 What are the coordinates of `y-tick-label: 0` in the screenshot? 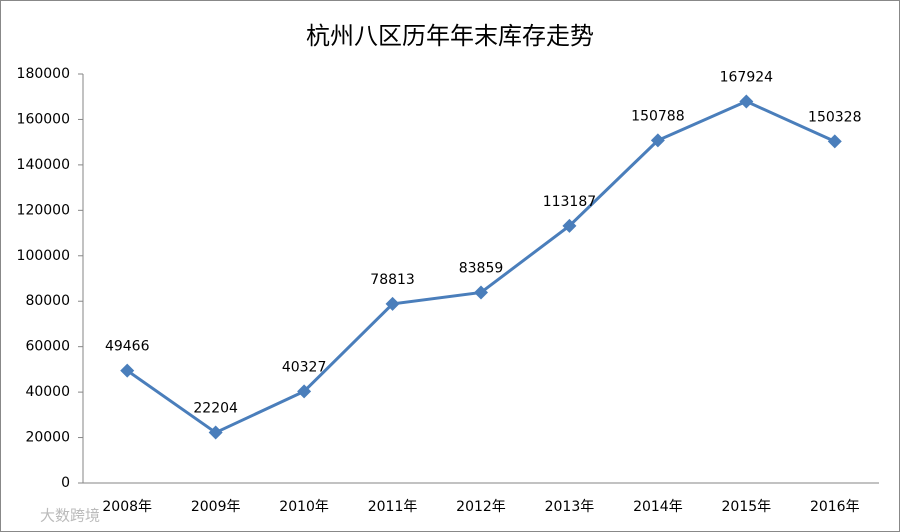 It's located at (65, 483).